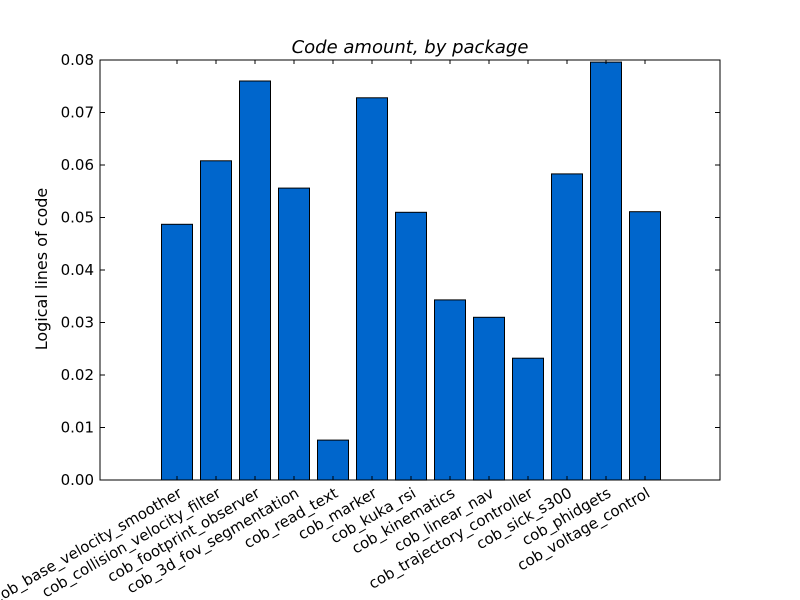 The width and height of the screenshot is (800, 600). Describe the element at coordinates (372, 289) in the screenshot. I see `bar-cob_marker` at that location.